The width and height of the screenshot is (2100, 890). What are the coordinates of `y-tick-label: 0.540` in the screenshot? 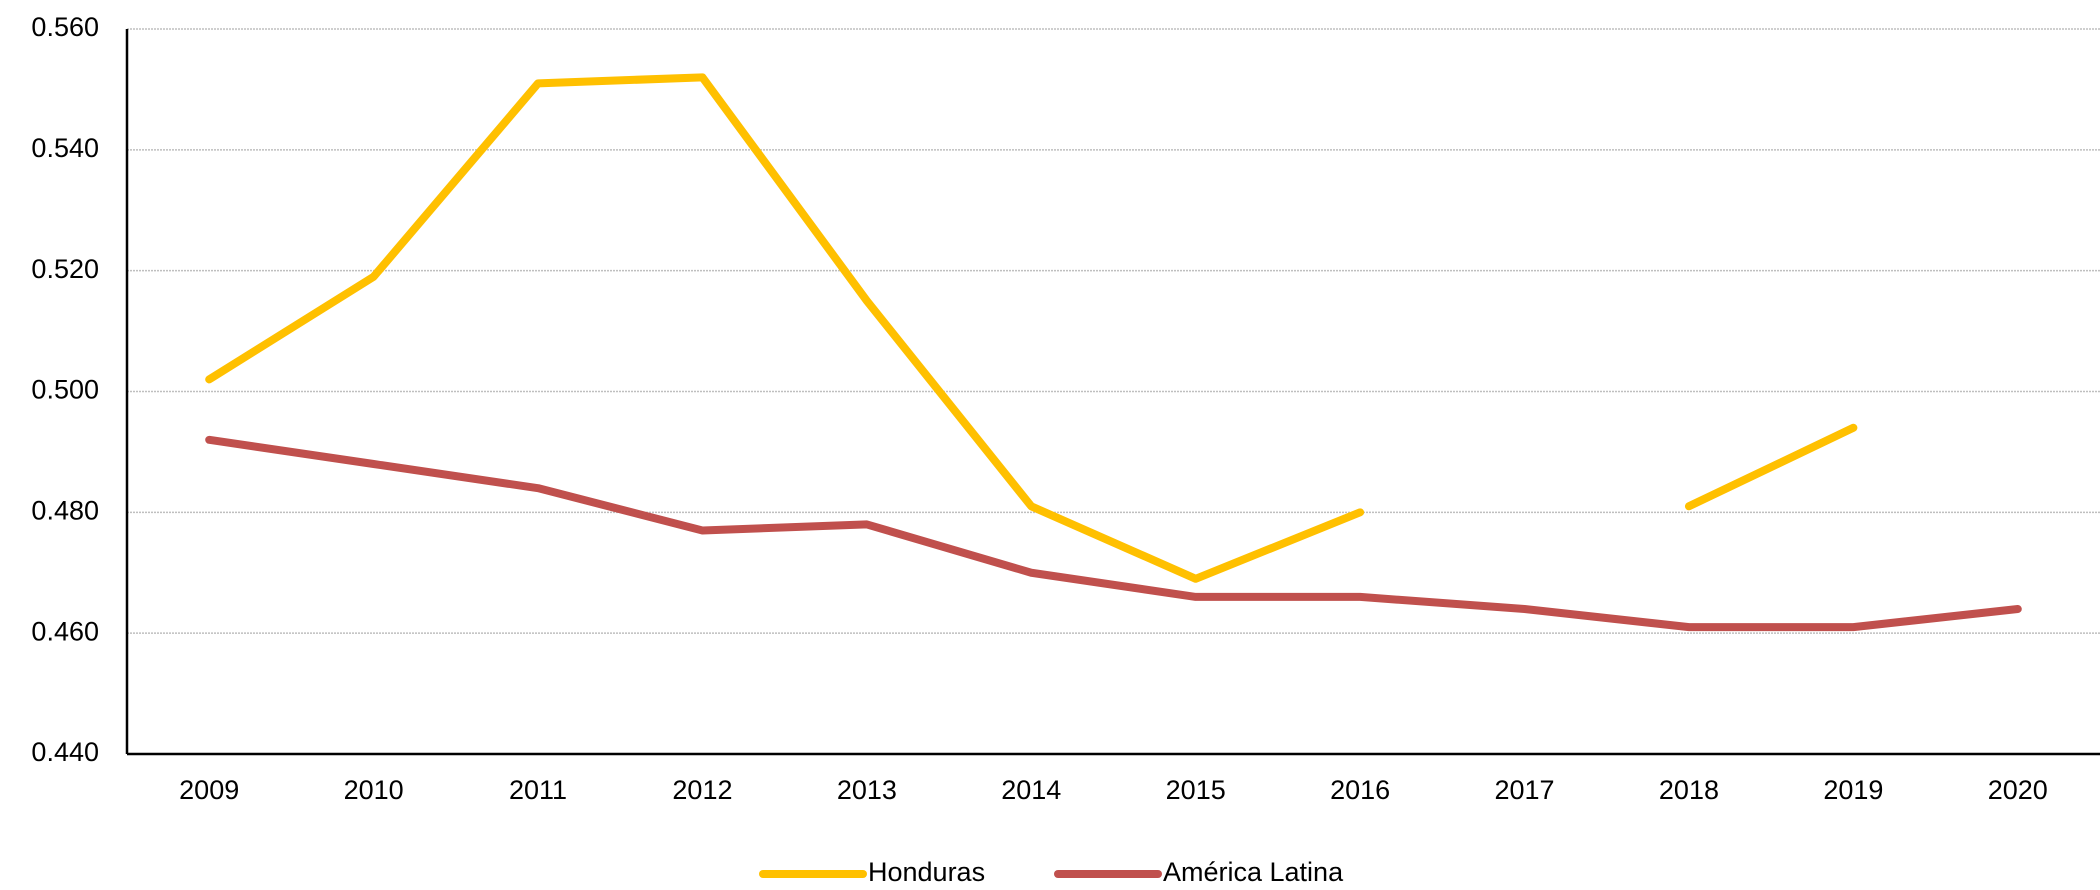 It's located at (65, 148).